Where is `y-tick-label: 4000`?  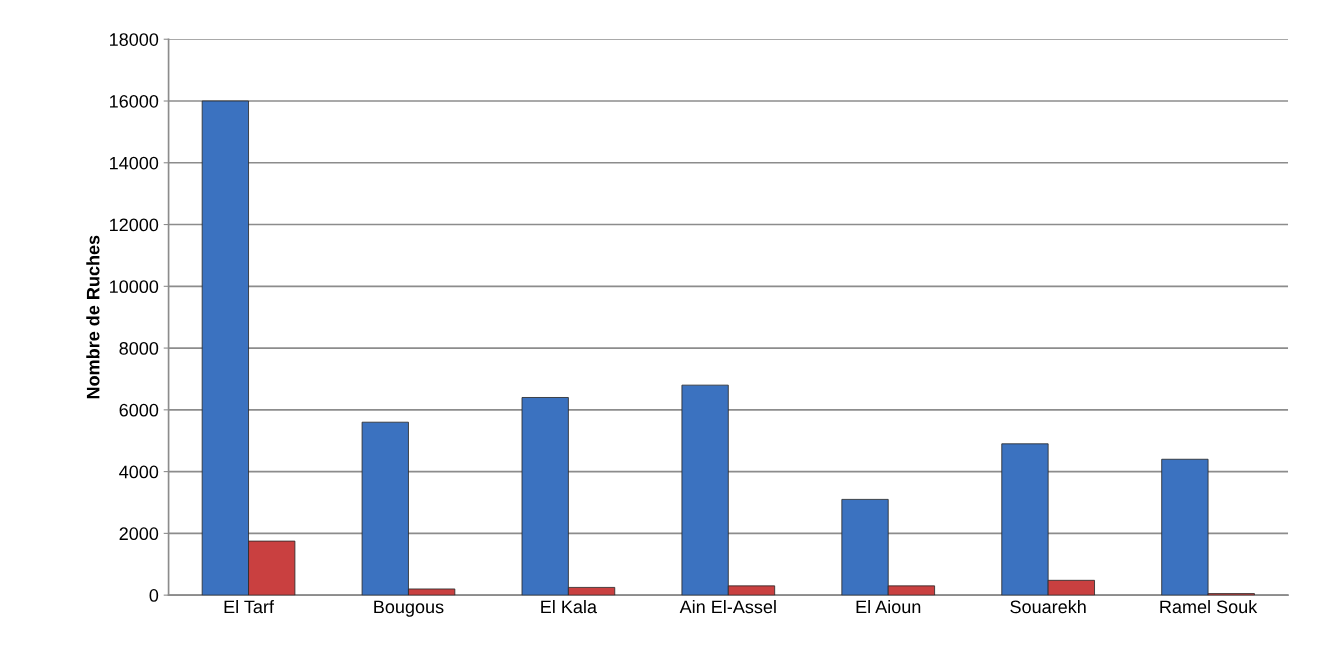 y-tick-label: 4000 is located at coordinates (139, 472).